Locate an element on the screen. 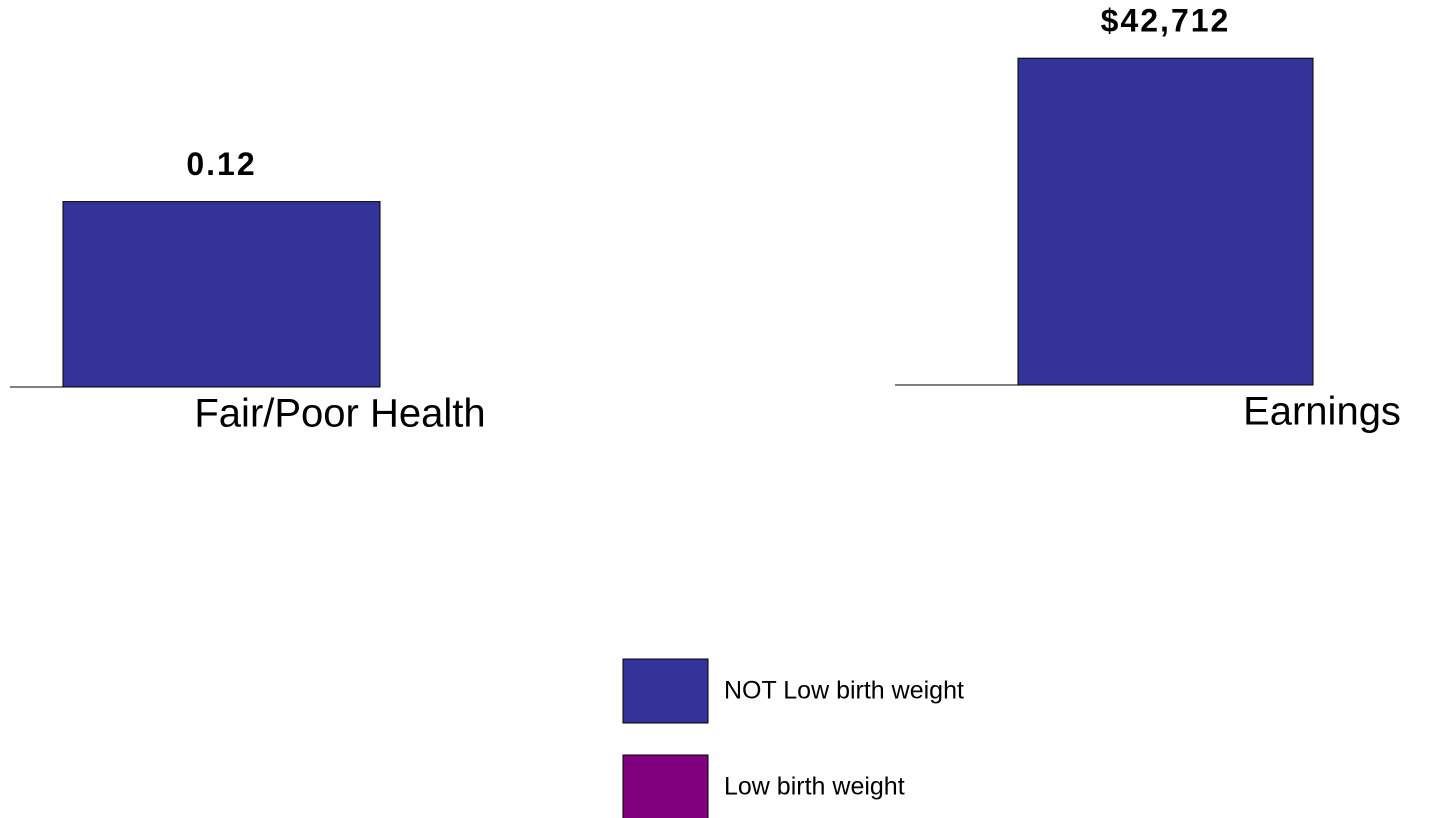 This screenshot has height=818, width=1435. legend-label: NOT Low birth weight is located at coordinates (844, 691).